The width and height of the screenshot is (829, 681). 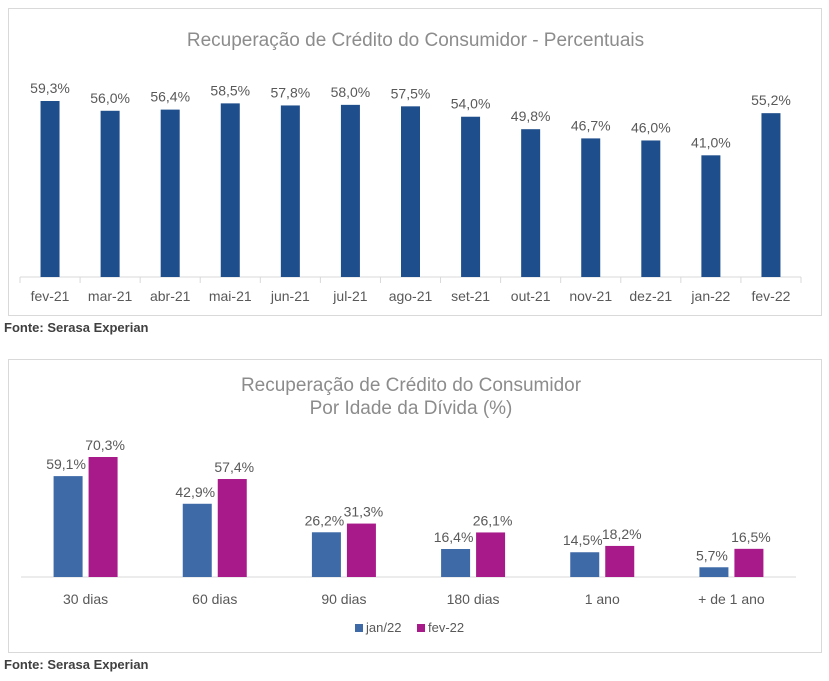 What do you see at coordinates (711, 142) in the screenshot?
I see `data-label: 41,0%` at bounding box center [711, 142].